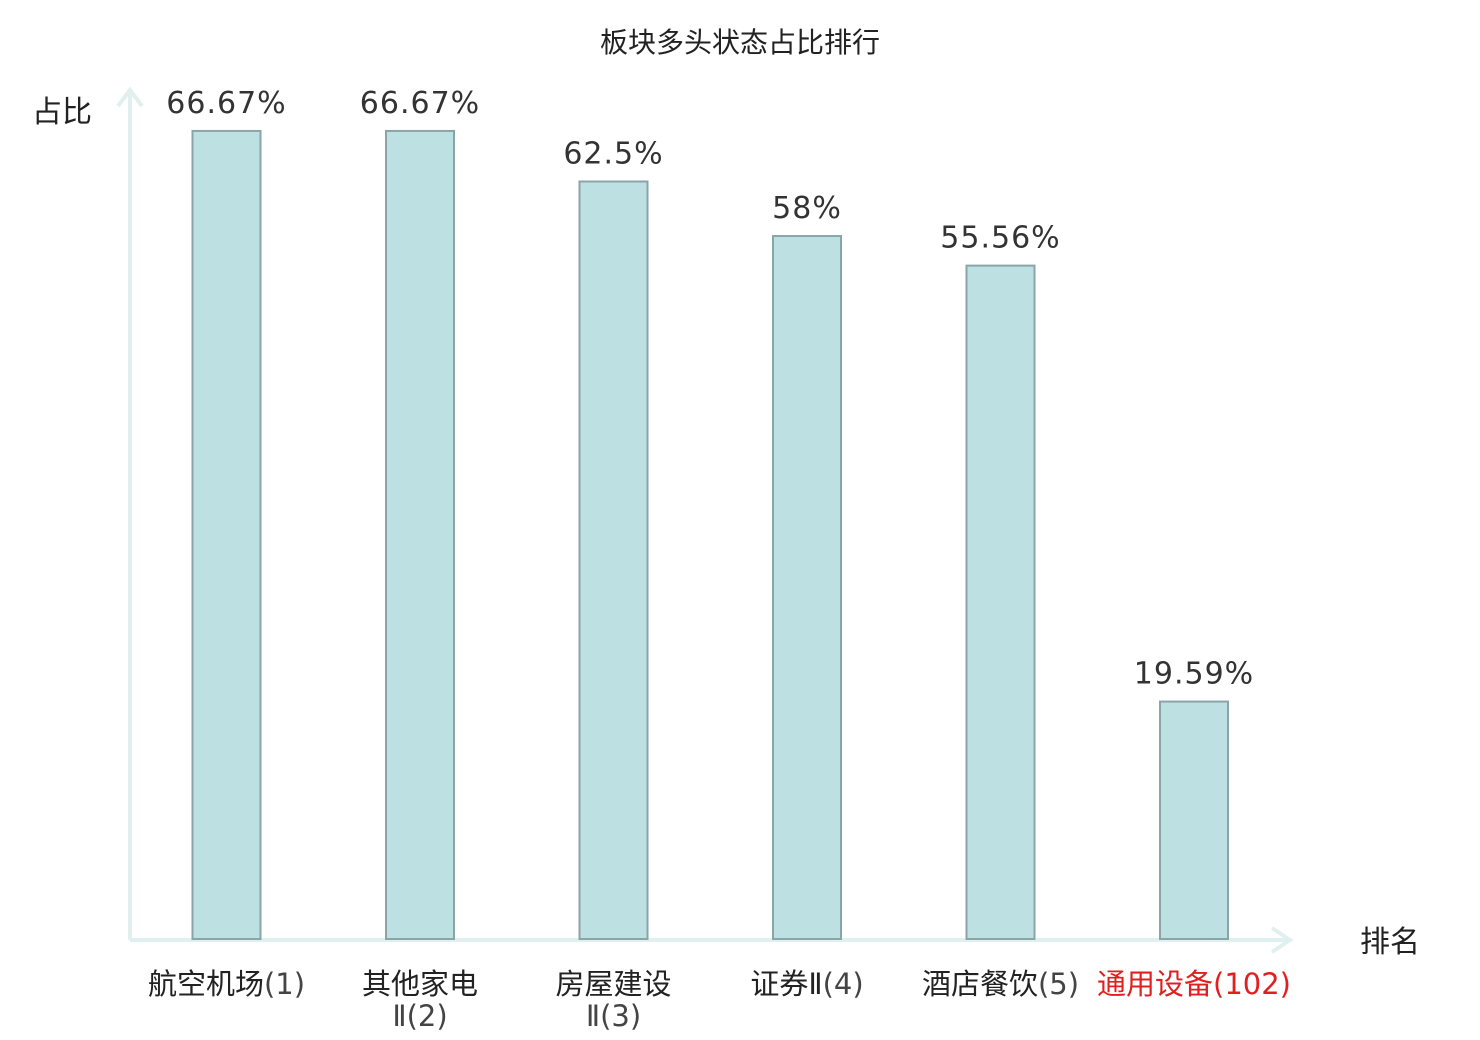 The image size is (1480, 1040). I want to click on category-label-2-line2: Ⅱ(2), so click(419, 1016).